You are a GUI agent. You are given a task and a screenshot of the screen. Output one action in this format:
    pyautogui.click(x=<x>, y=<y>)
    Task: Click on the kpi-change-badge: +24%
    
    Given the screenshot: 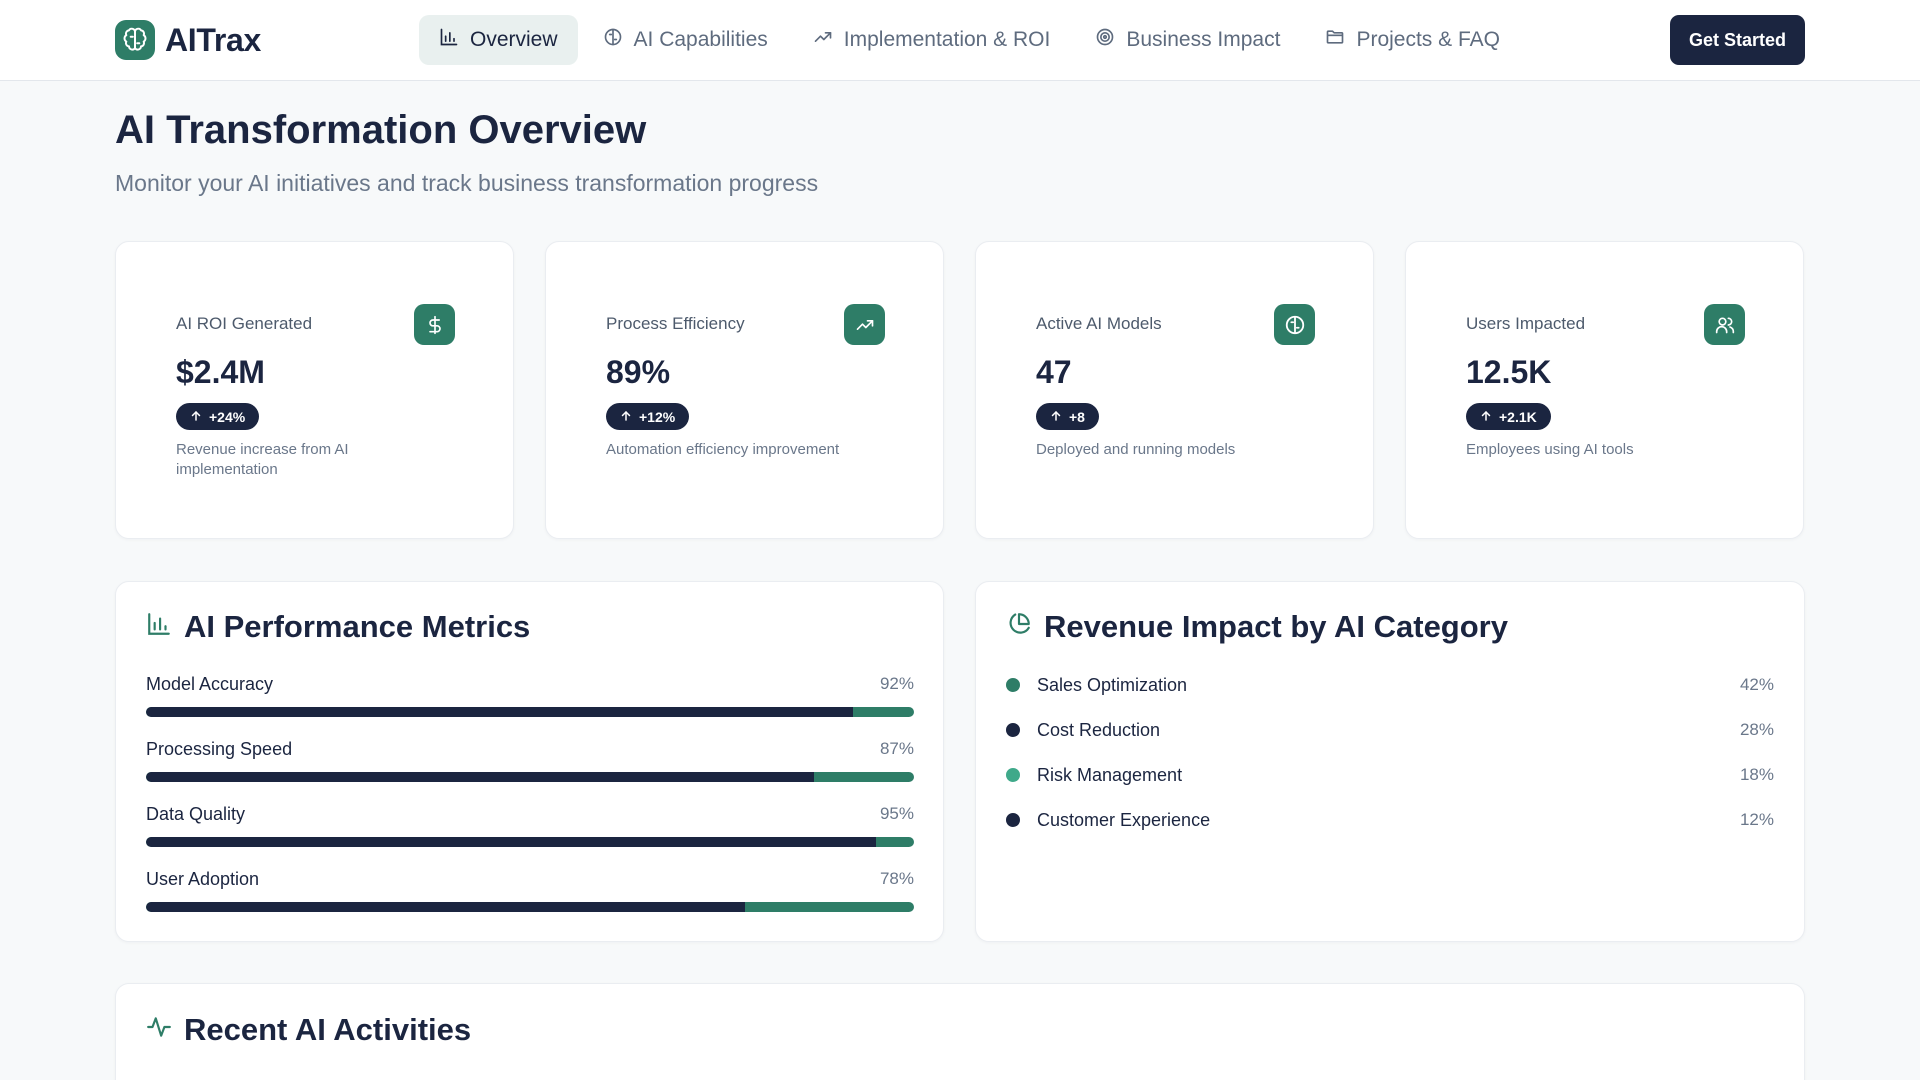 What is the action you would take?
    pyautogui.click(x=218, y=416)
    